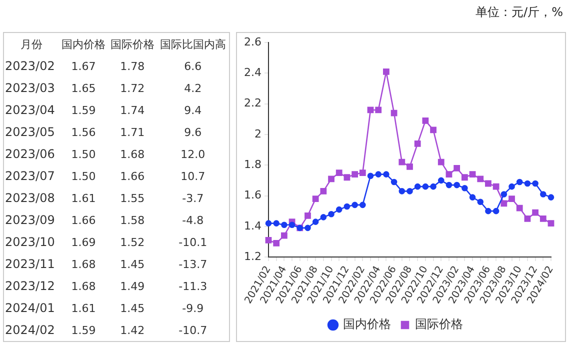 Image resolution: width=571 pixels, height=346 pixels. Describe the element at coordinates (30, 132) in the screenshot. I see `category-label: 2023/05` at that location.